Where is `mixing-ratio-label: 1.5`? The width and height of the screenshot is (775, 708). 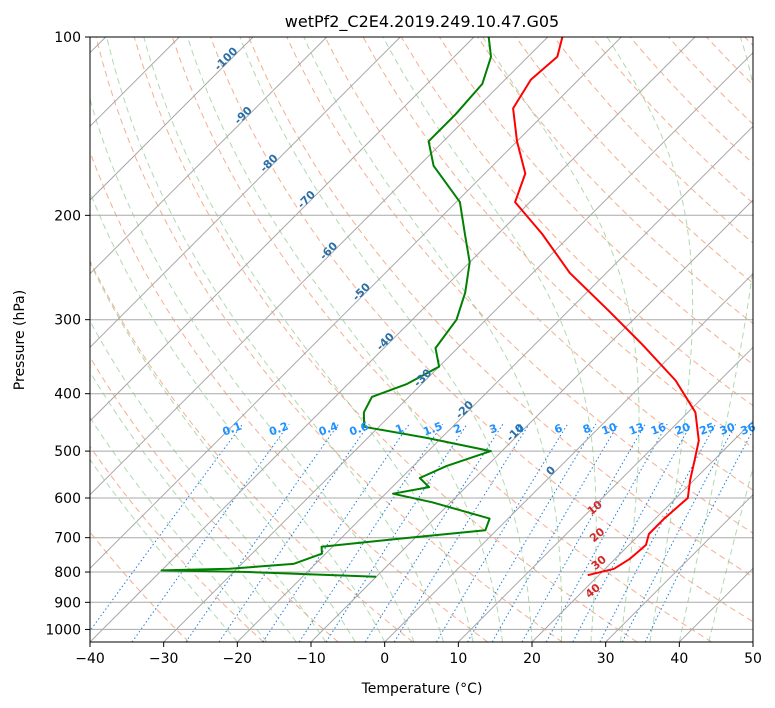 mixing-ratio-label: 1.5 is located at coordinates (432, 429).